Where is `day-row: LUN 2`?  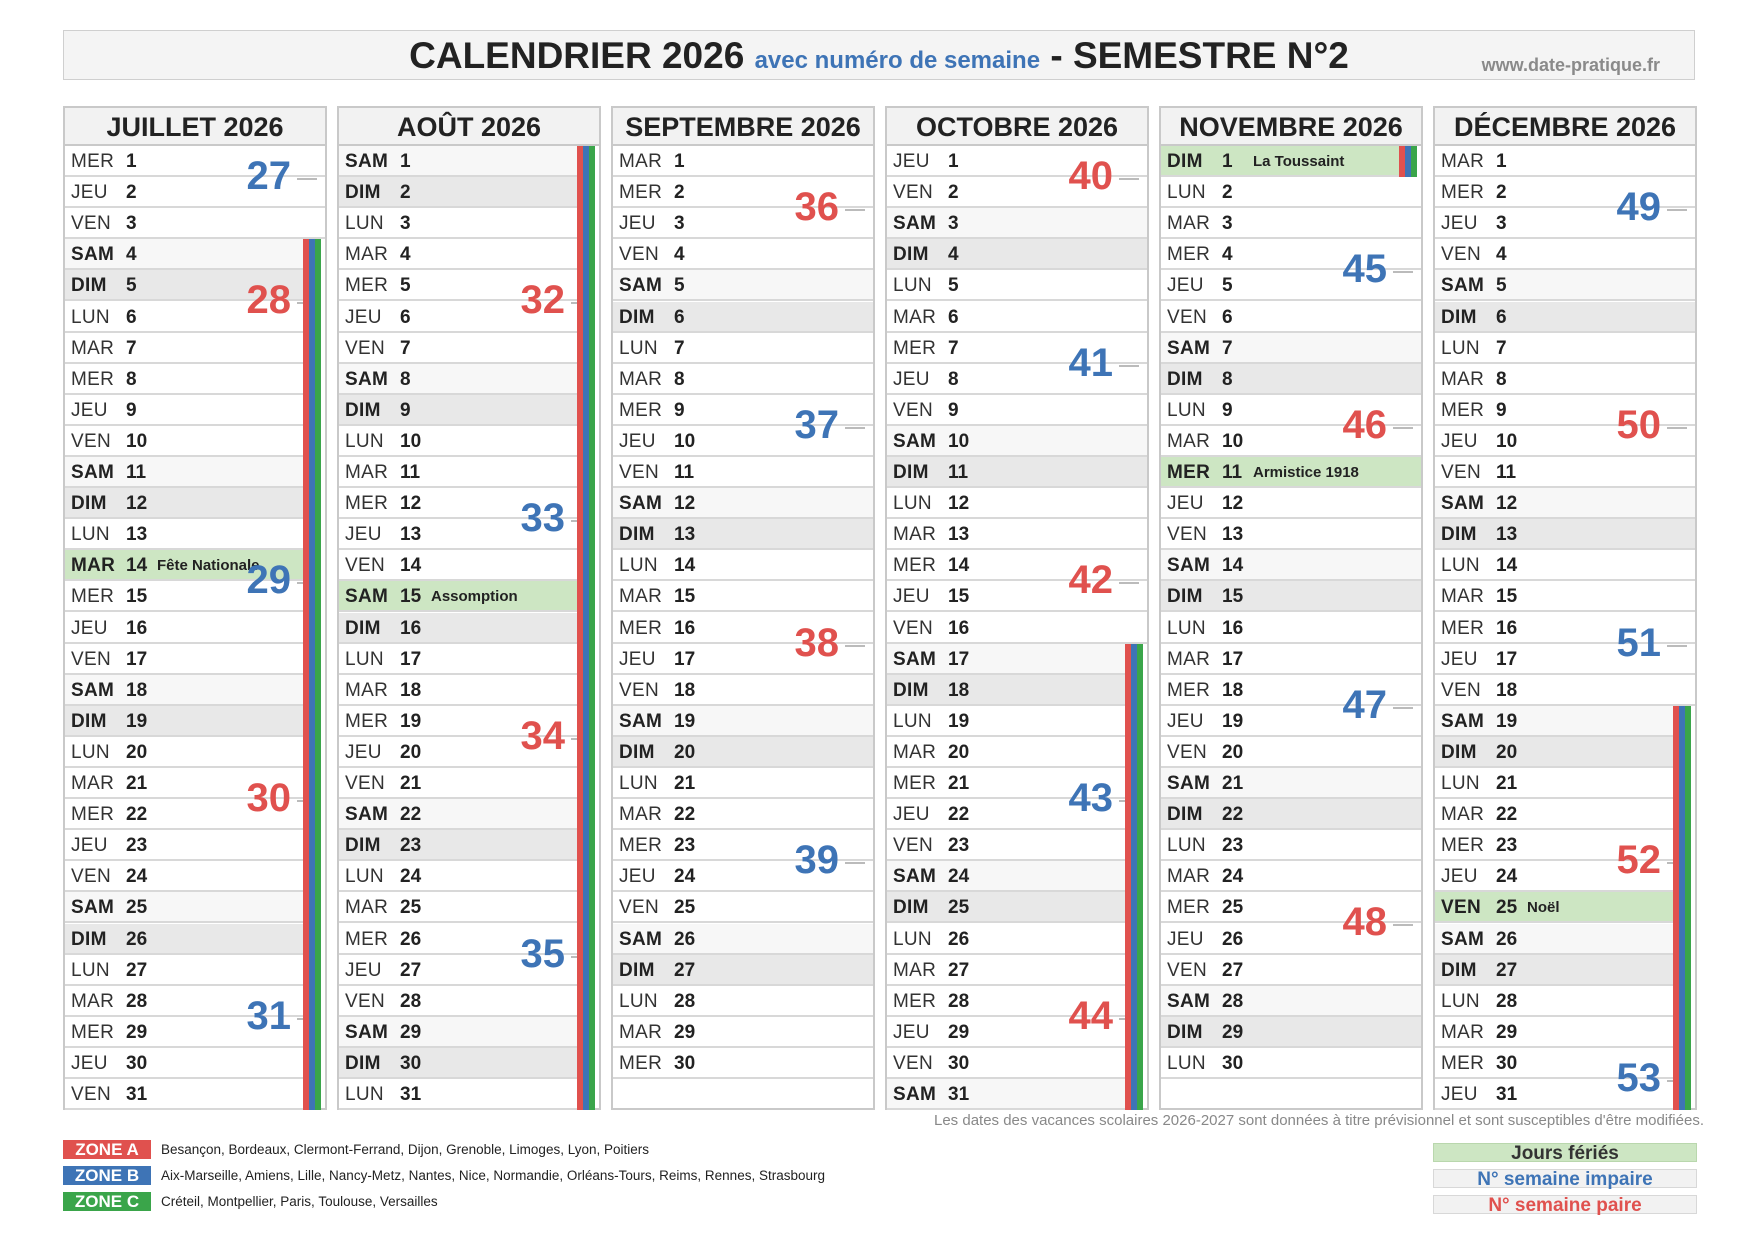 day-row: LUN 2 is located at coordinates (1291, 193).